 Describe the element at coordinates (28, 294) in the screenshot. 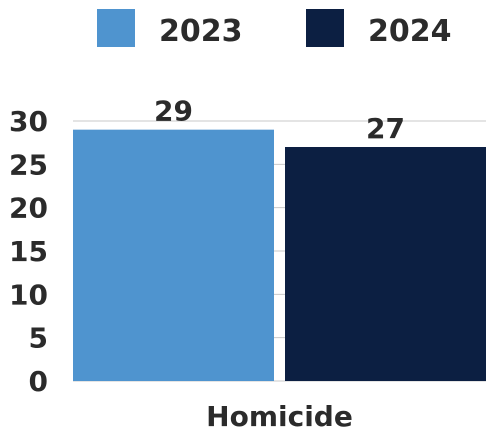

I see `y-tick-label: 10` at that location.